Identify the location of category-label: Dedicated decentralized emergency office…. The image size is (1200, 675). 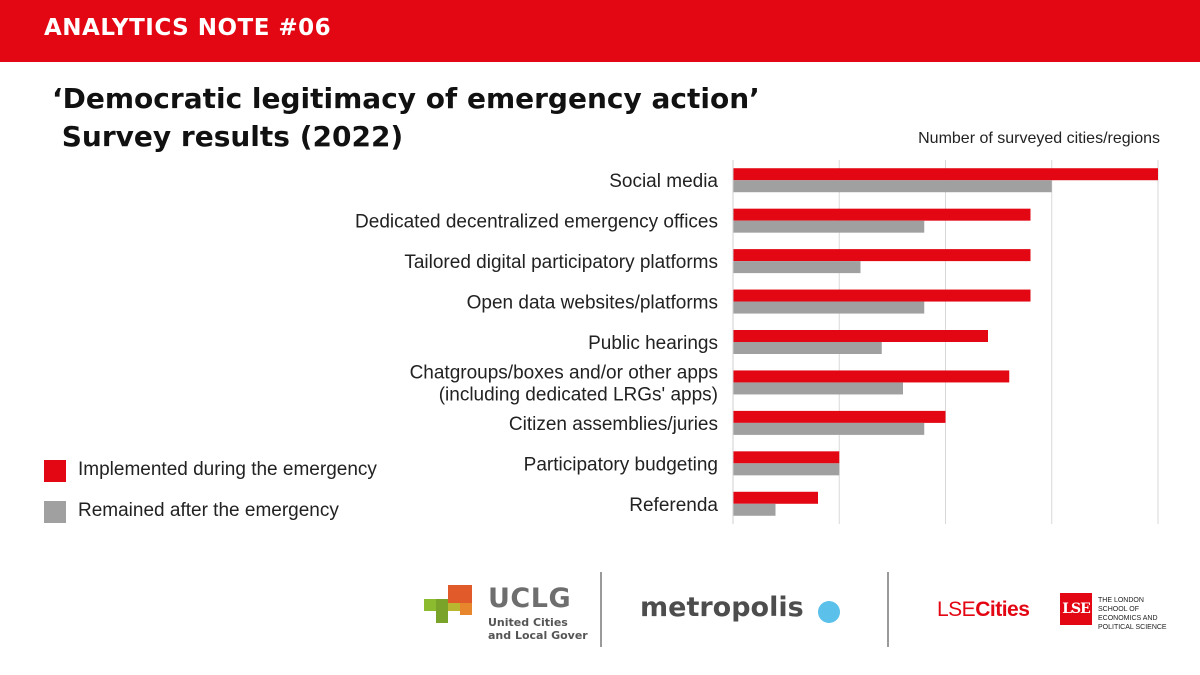
(536, 222).